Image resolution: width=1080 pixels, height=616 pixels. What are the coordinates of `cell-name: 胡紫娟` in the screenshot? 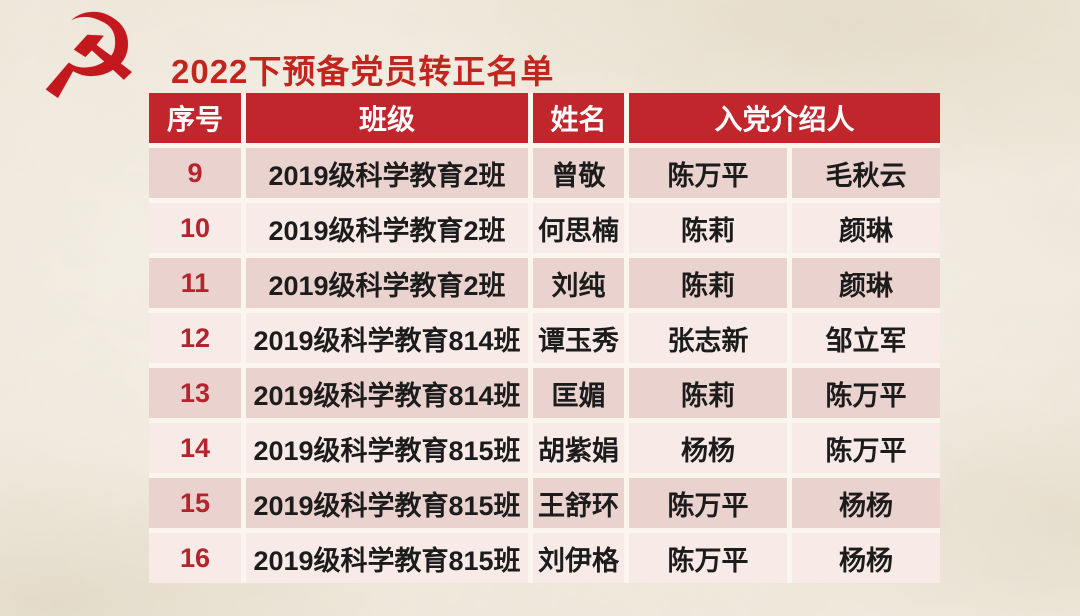 It's located at (578, 448).